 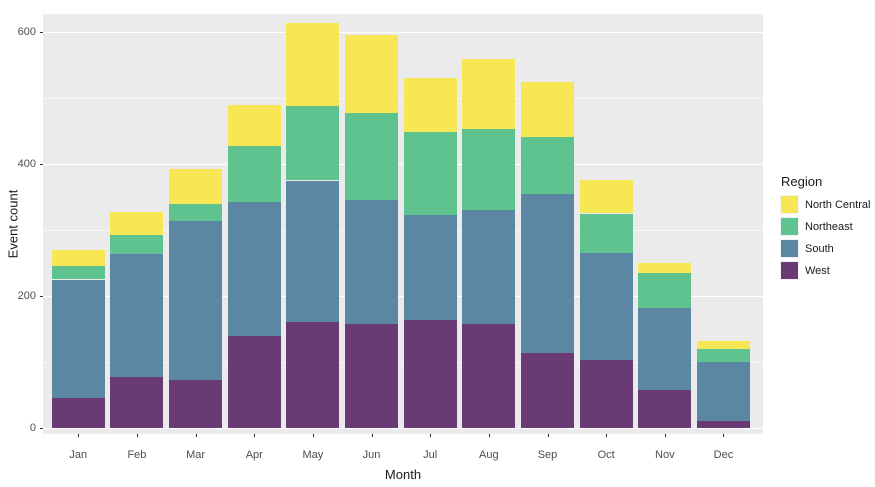 What do you see at coordinates (606, 394) in the screenshot?
I see `bar-segment-Oct-west` at bounding box center [606, 394].